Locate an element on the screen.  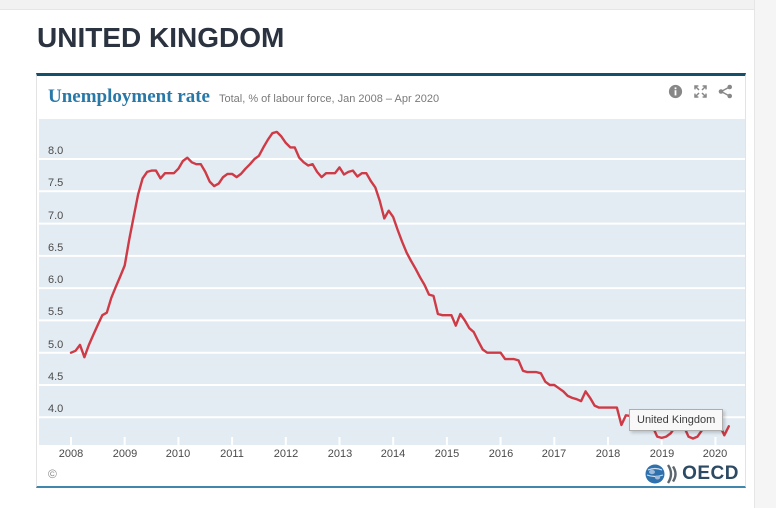
y-tick-label: 6.5 is located at coordinates (56, 248).